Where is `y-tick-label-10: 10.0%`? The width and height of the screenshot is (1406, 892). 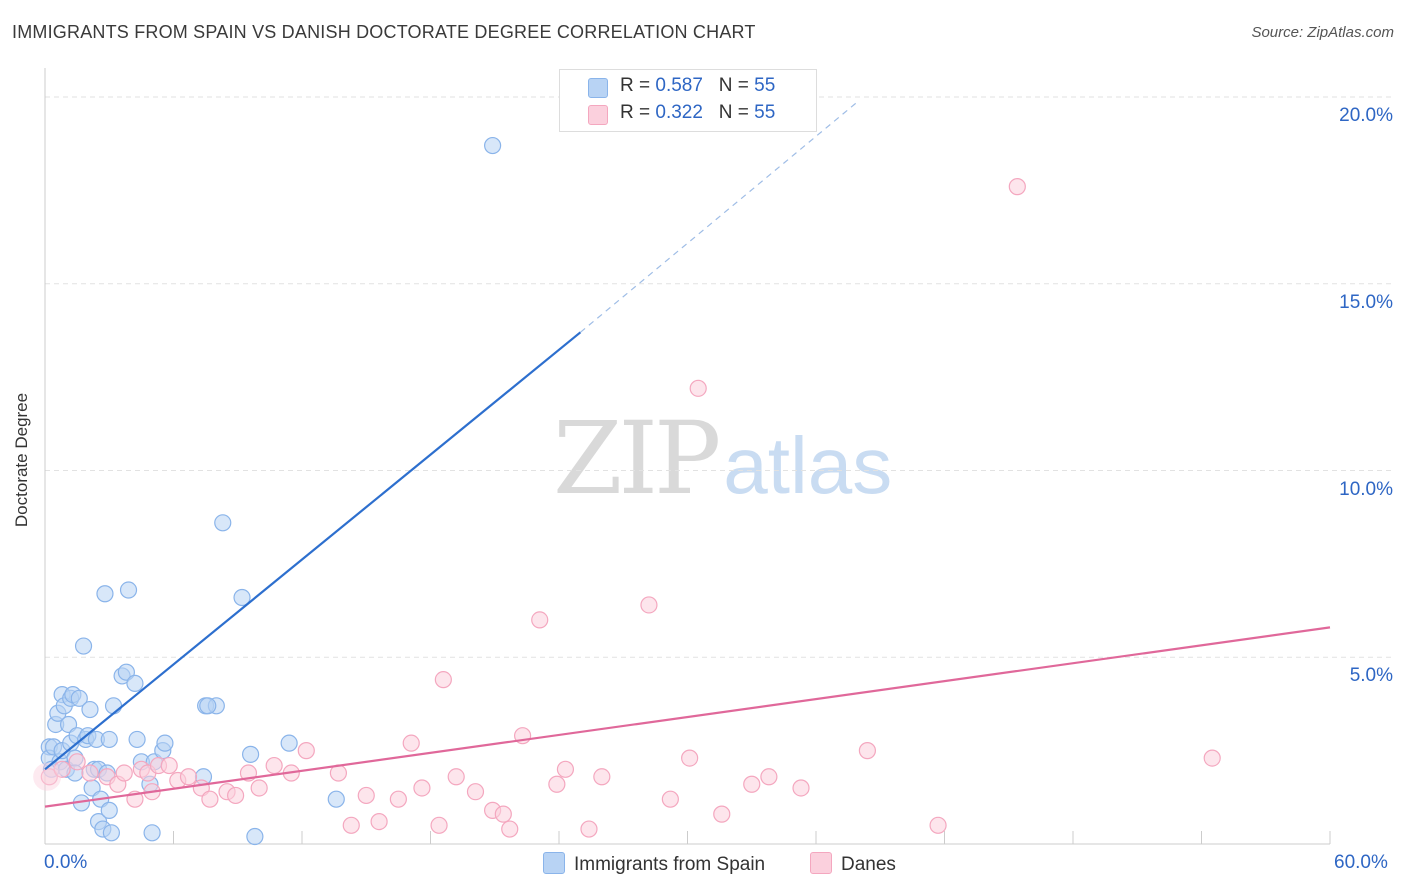 y-tick-label-10: 10.0% is located at coordinates (1366, 489).